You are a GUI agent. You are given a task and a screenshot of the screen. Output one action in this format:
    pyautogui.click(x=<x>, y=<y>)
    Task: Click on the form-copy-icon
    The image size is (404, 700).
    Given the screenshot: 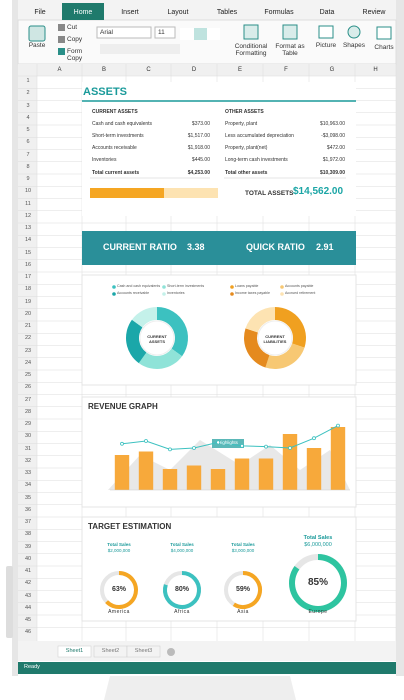 What is the action you would take?
    pyautogui.click(x=61, y=51)
    